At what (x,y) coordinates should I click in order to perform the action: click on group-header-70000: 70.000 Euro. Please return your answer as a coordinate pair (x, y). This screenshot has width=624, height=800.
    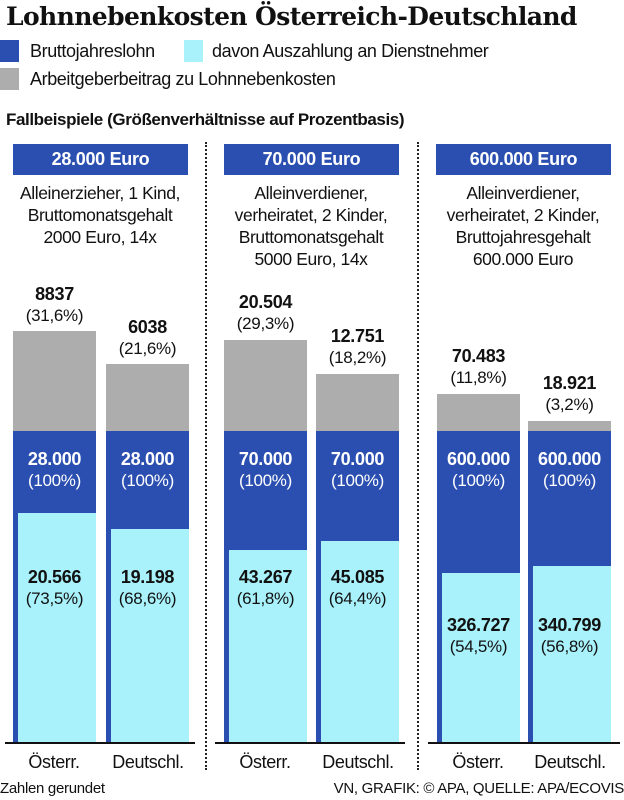
    Looking at the image, I should click on (311, 159).